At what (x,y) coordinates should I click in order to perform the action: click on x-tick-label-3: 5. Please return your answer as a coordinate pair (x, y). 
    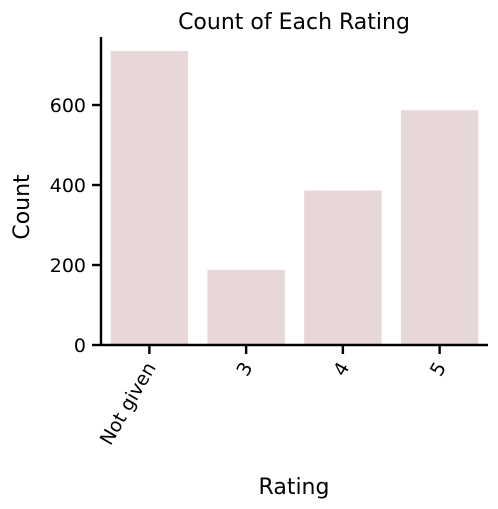
    Looking at the image, I should click on (438, 369).